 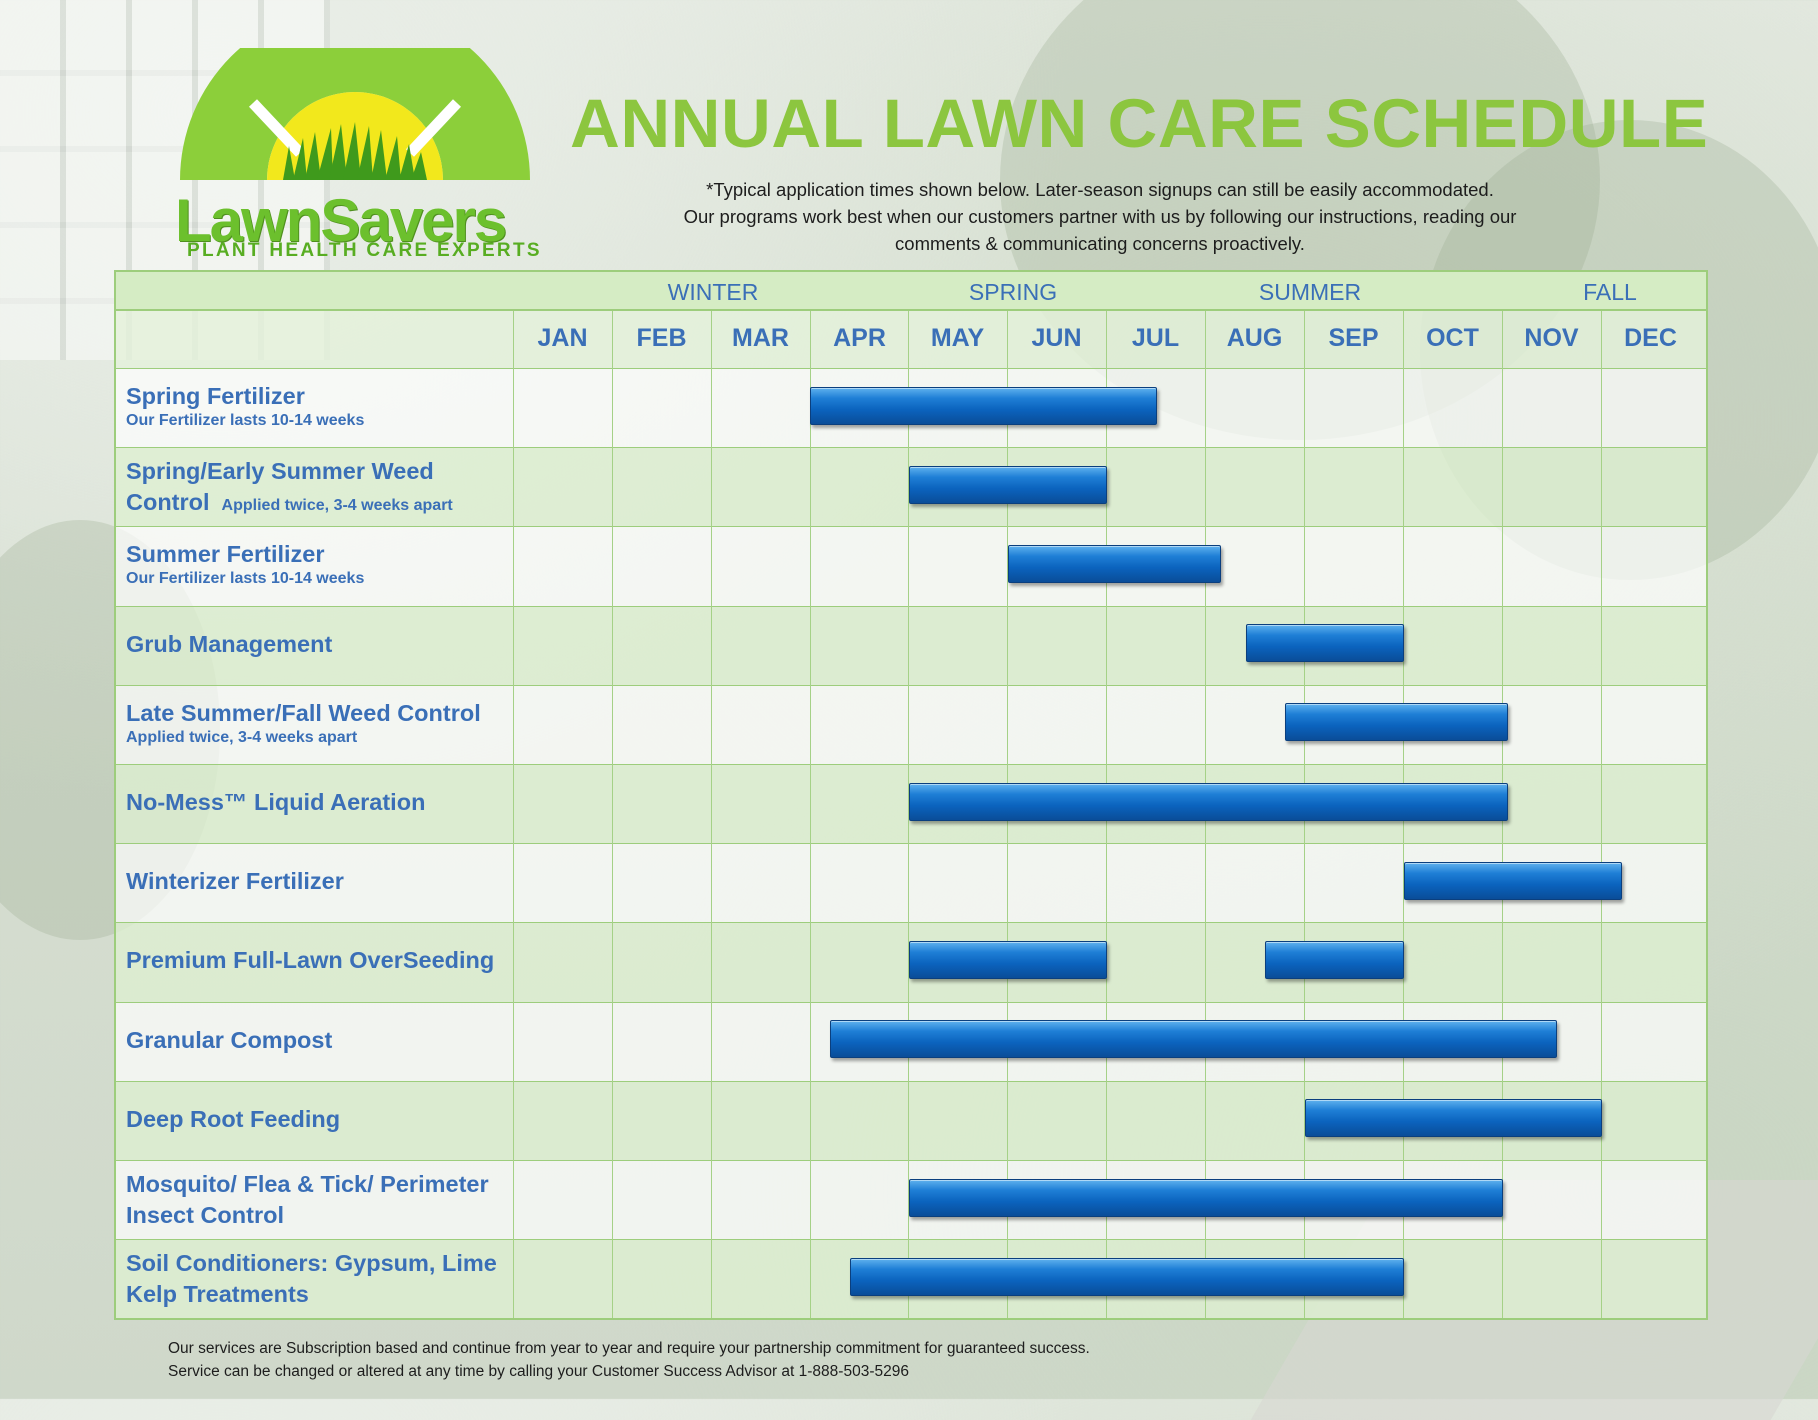 What do you see at coordinates (341, 220) in the screenshot?
I see `logo-wordmark: LawnSavers` at bounding box center [341, 220].